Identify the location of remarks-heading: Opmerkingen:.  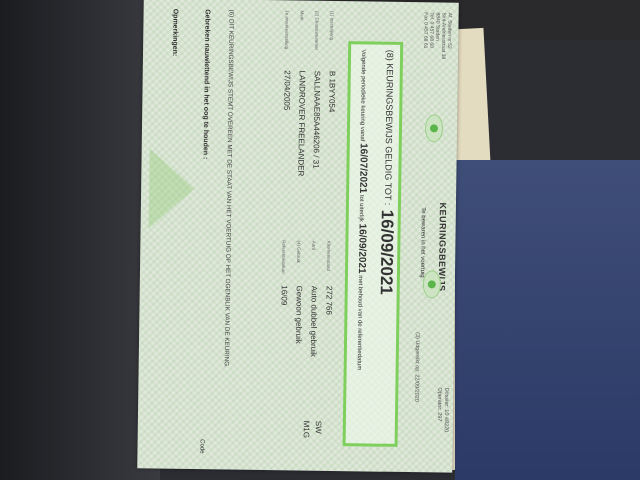
(174, 32).